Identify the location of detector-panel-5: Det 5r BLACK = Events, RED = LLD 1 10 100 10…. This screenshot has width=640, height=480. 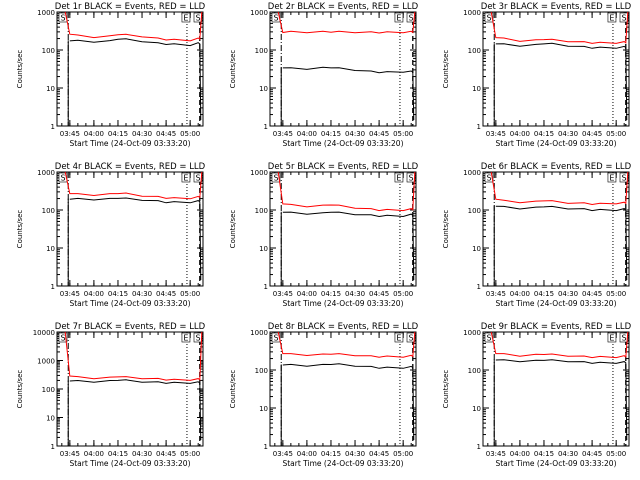
(324, 235).